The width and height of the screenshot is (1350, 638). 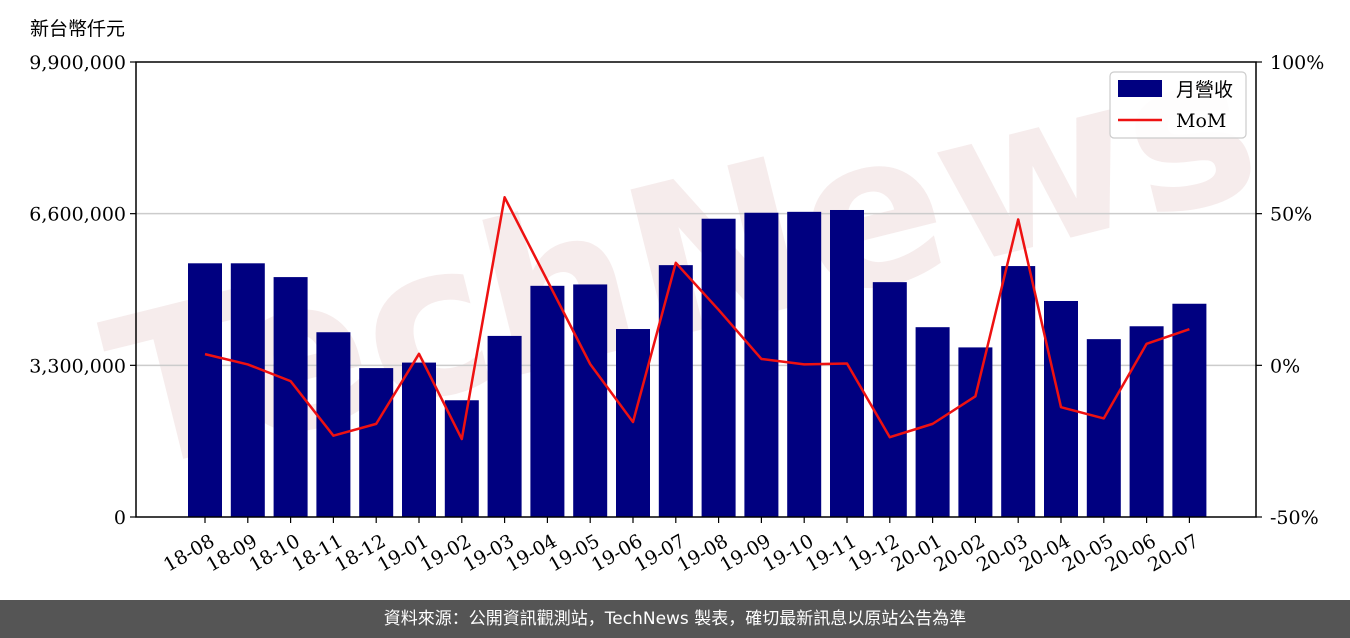 I want to click on y-axis-unit-label: 新台幣仟元, so click(x=78, y=29).